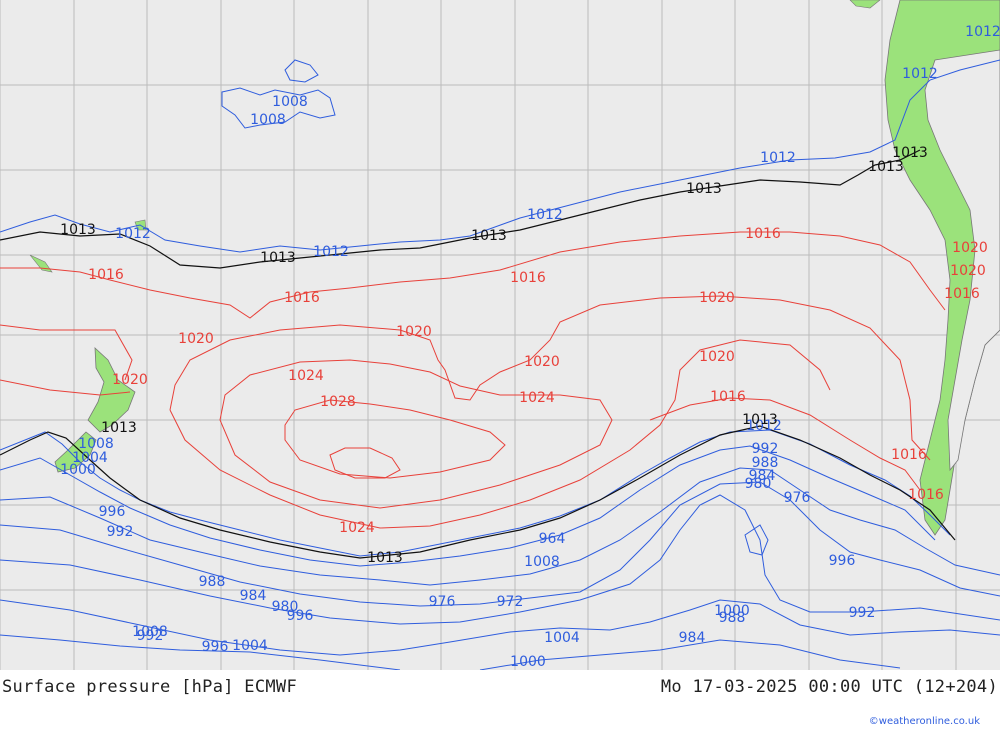  I want to click on isobar-label-low: 964, so click(552, 539).